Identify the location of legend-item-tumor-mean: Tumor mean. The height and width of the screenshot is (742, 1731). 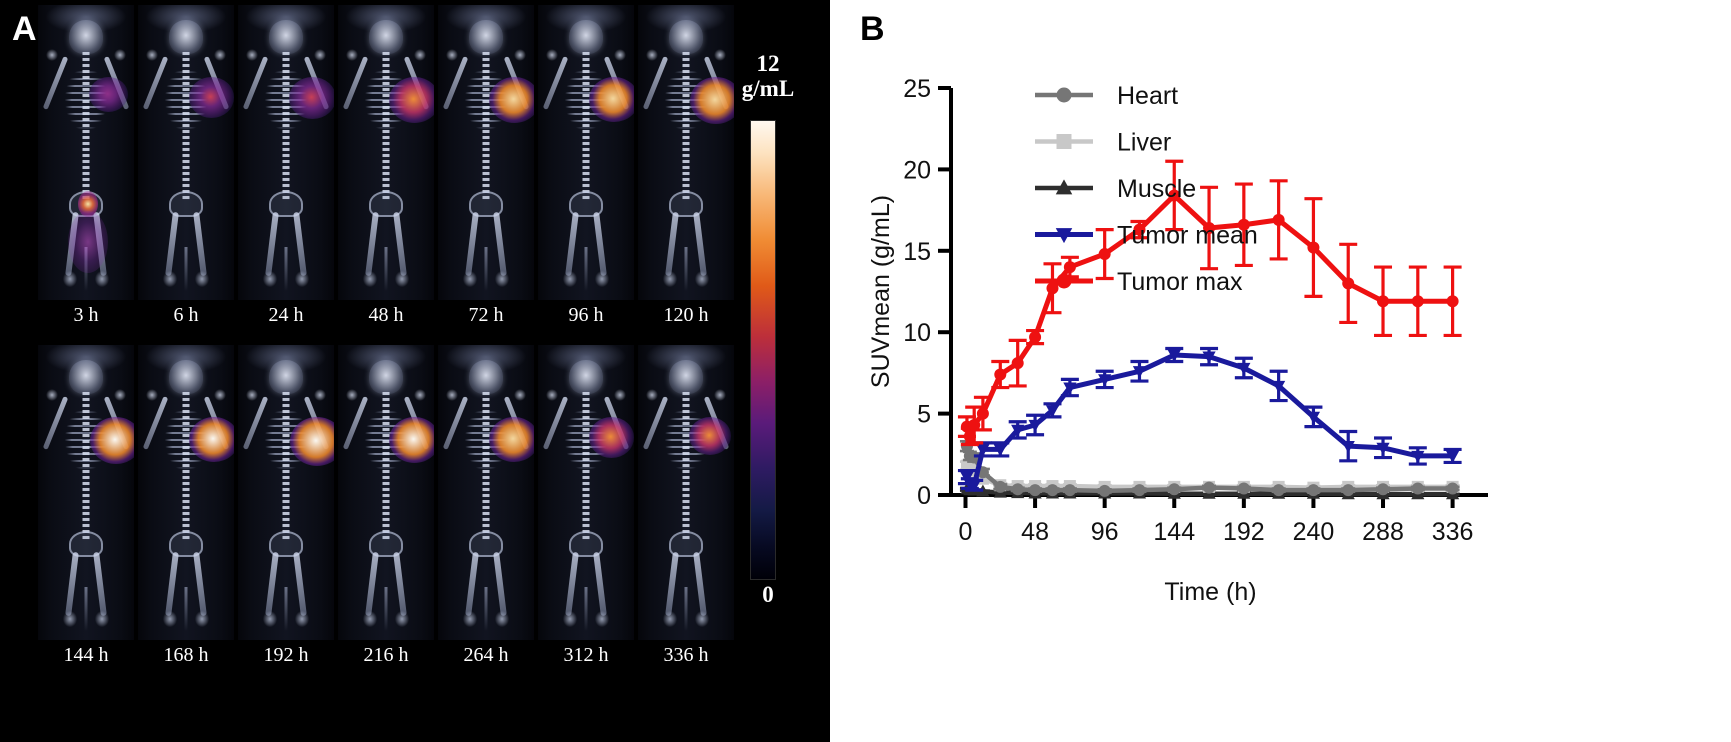
(1146, 236).